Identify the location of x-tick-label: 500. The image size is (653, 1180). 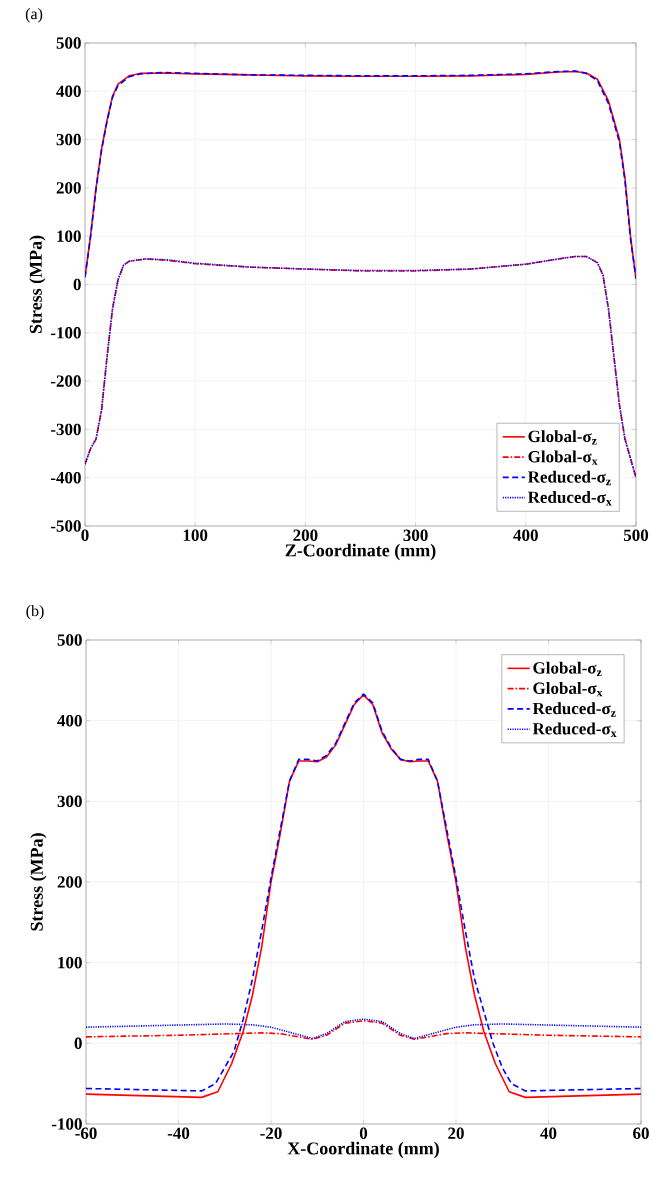
(636, 535).